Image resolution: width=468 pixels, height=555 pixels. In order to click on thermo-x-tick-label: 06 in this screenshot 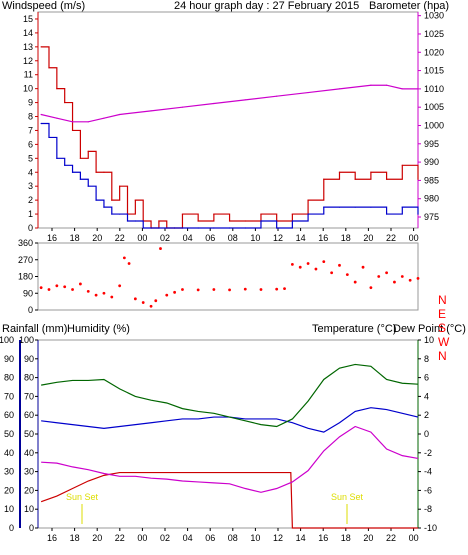, I will do `click(210, 538)`.